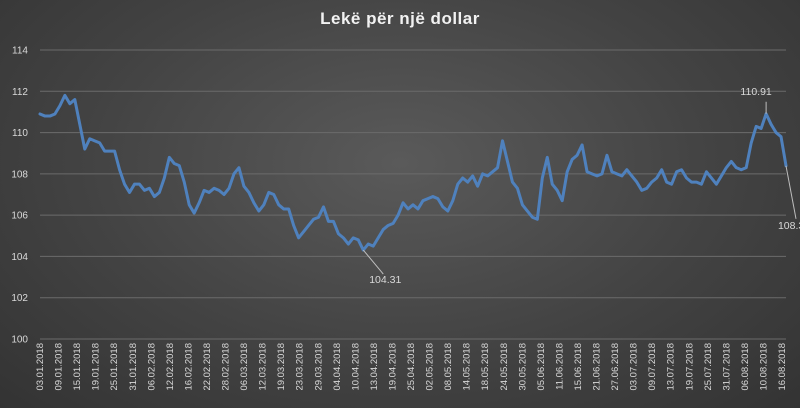 Image resolution: width=800 pixels, height=408 pixels. I want to click on data-label: 108.39, so click(789, 226).